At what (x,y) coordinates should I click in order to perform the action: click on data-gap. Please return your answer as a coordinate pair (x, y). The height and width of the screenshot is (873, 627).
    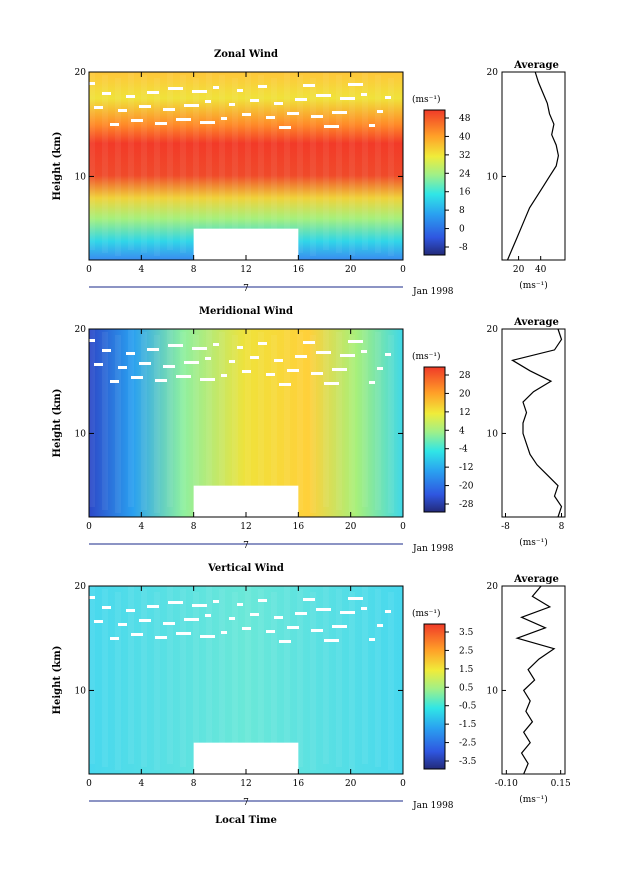
    Looking at the image, I should click on (246, 244).